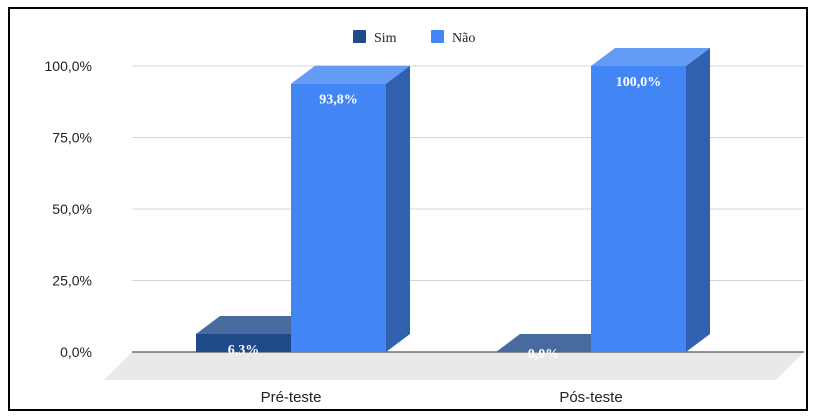 The image size is (818, 419). Describe the element at coordinates (291, 397) in the screenshot. I see `category-label: Pré-teste` at that location.